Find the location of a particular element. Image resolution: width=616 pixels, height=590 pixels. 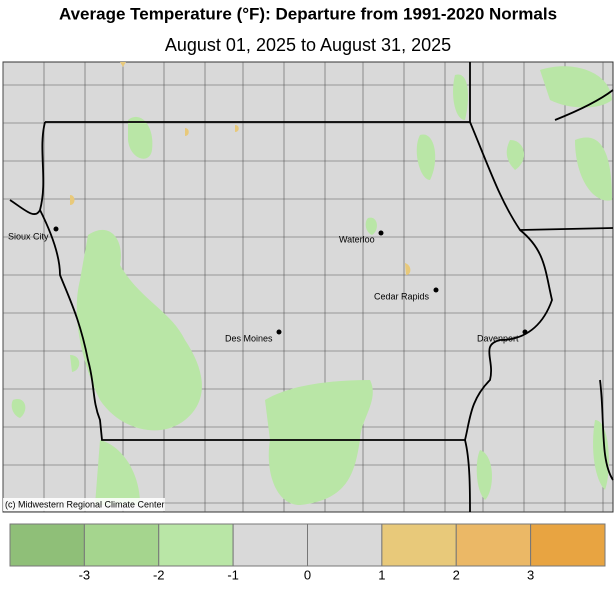

subtitle: August 01, 2025 to August 31, 2025 is located at coordinates (308, 45).